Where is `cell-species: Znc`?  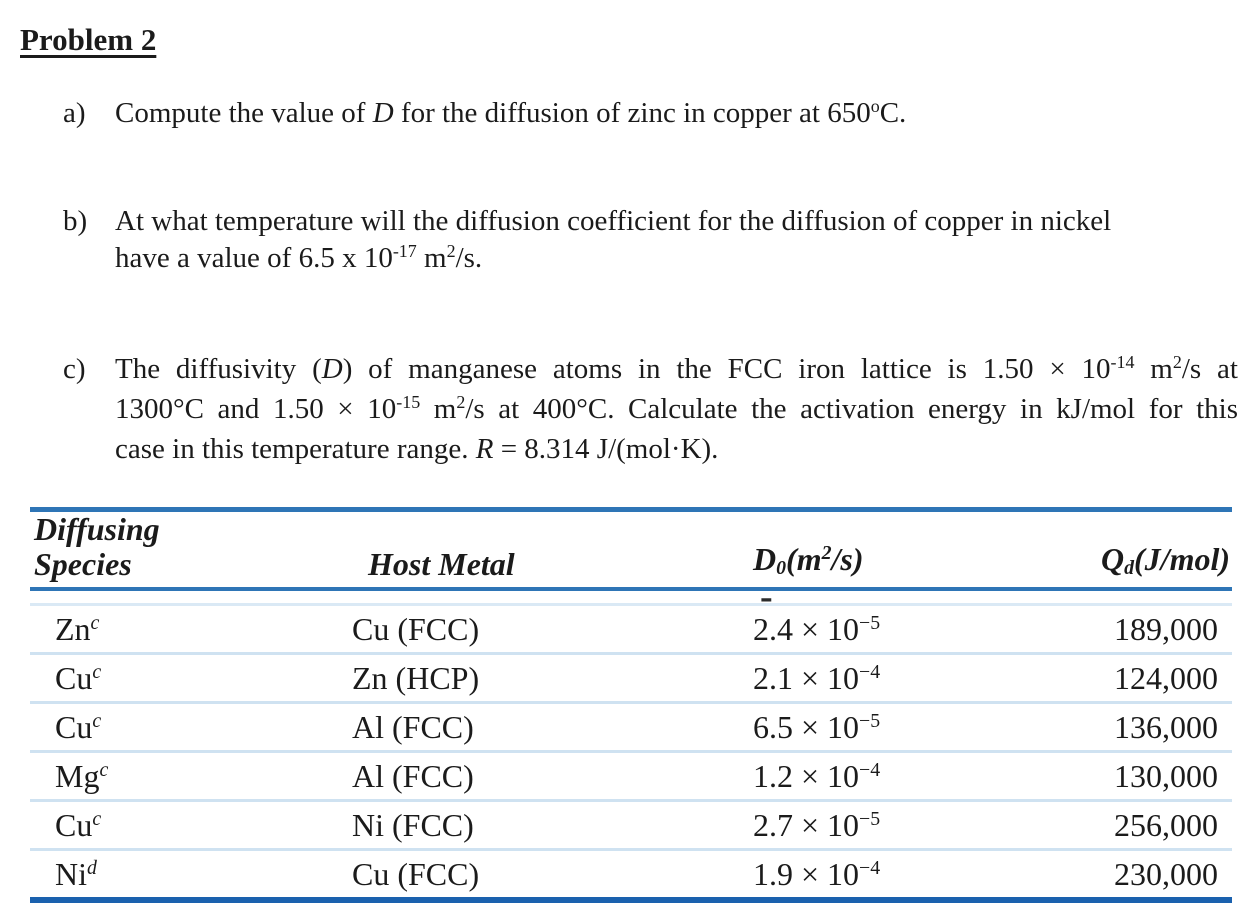
cell-species: Znc is located at coordinates (77, 628).